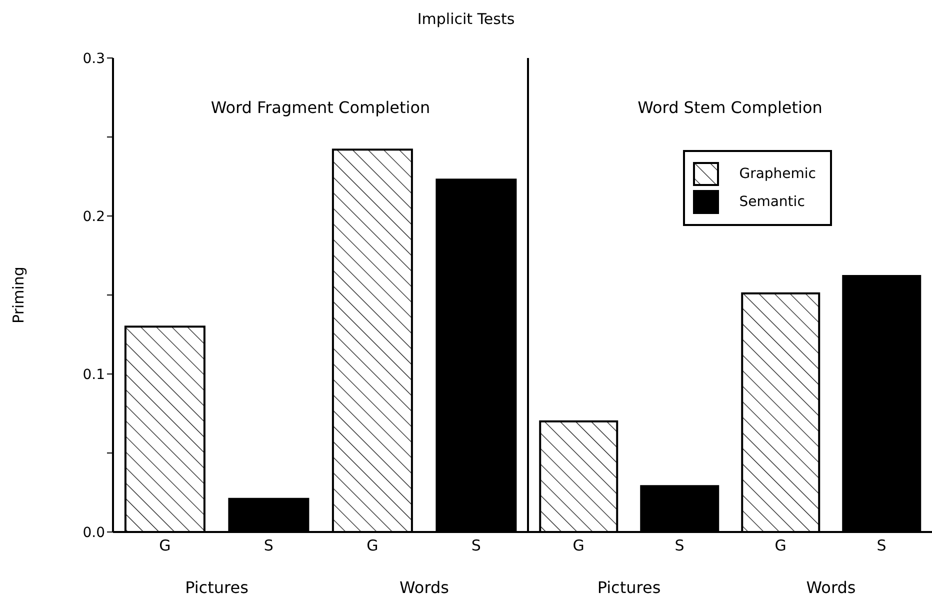  Describe the element at coordinates (466, 19) in the screenshot. I see `chart-title: Implicit Tests` at that location.